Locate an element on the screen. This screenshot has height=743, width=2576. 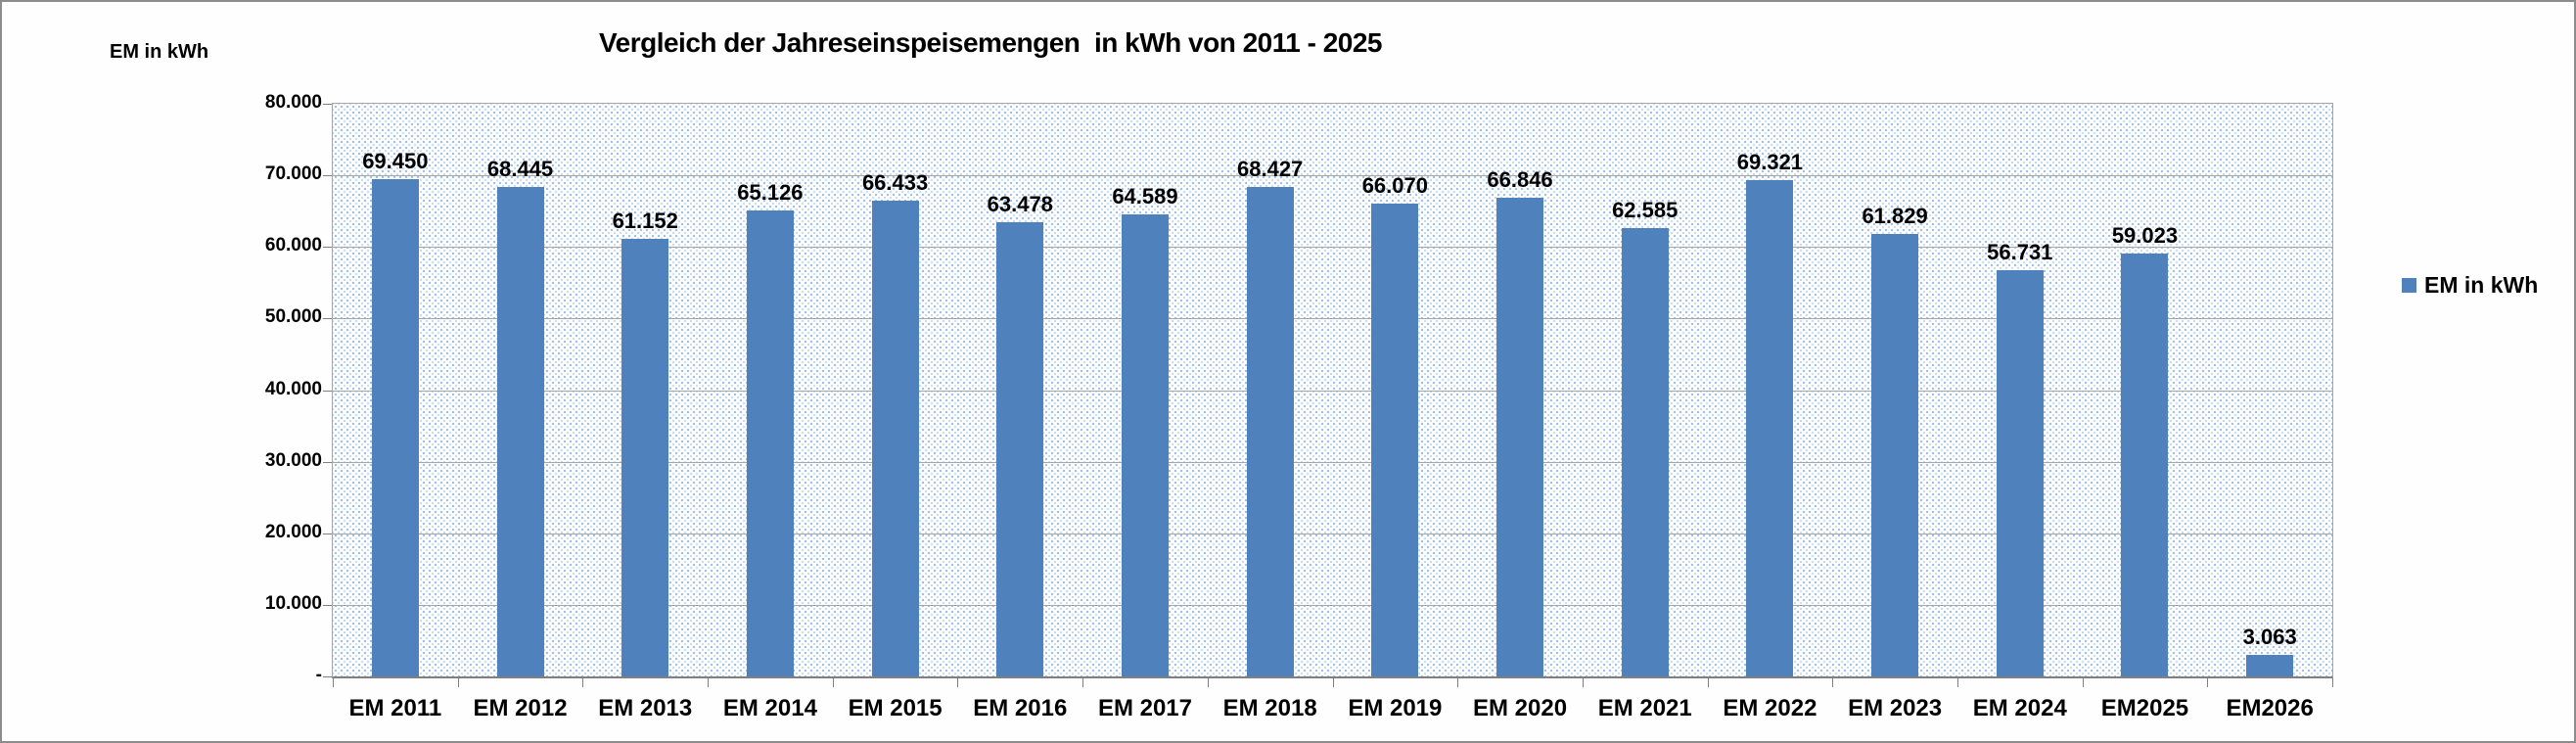
x-axis-label: EM 2013 is located at coordinates (645, 708).